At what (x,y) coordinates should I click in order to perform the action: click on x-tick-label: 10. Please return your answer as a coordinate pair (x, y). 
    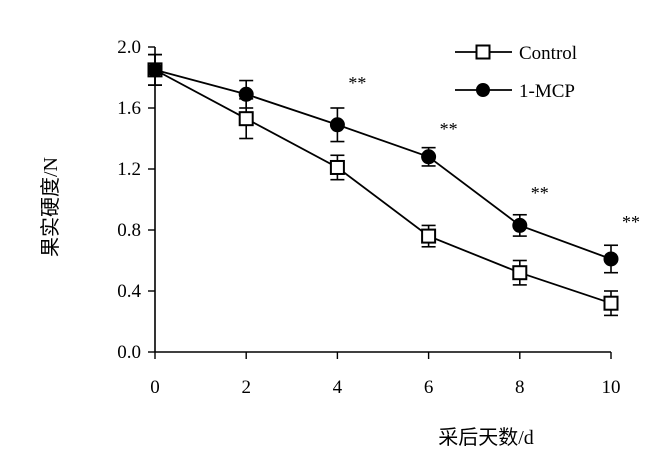
    Looking at the image, I should click on (611, 387).